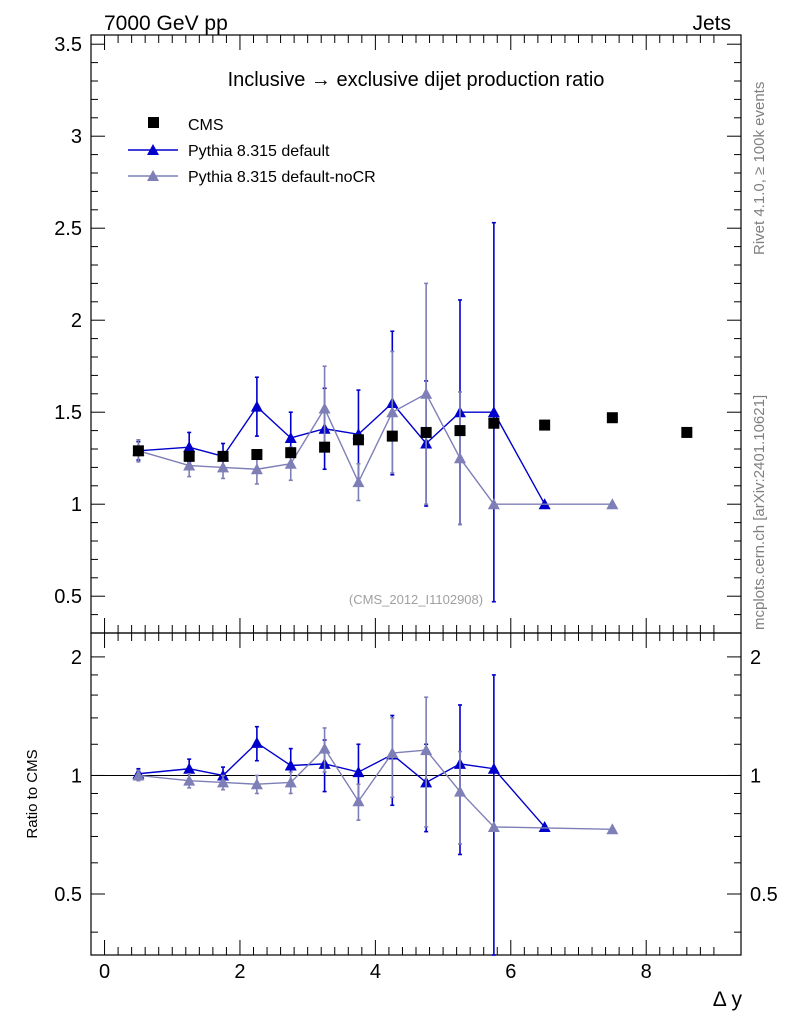  I want to click on y-tick-label: 3, so click(76, 137).